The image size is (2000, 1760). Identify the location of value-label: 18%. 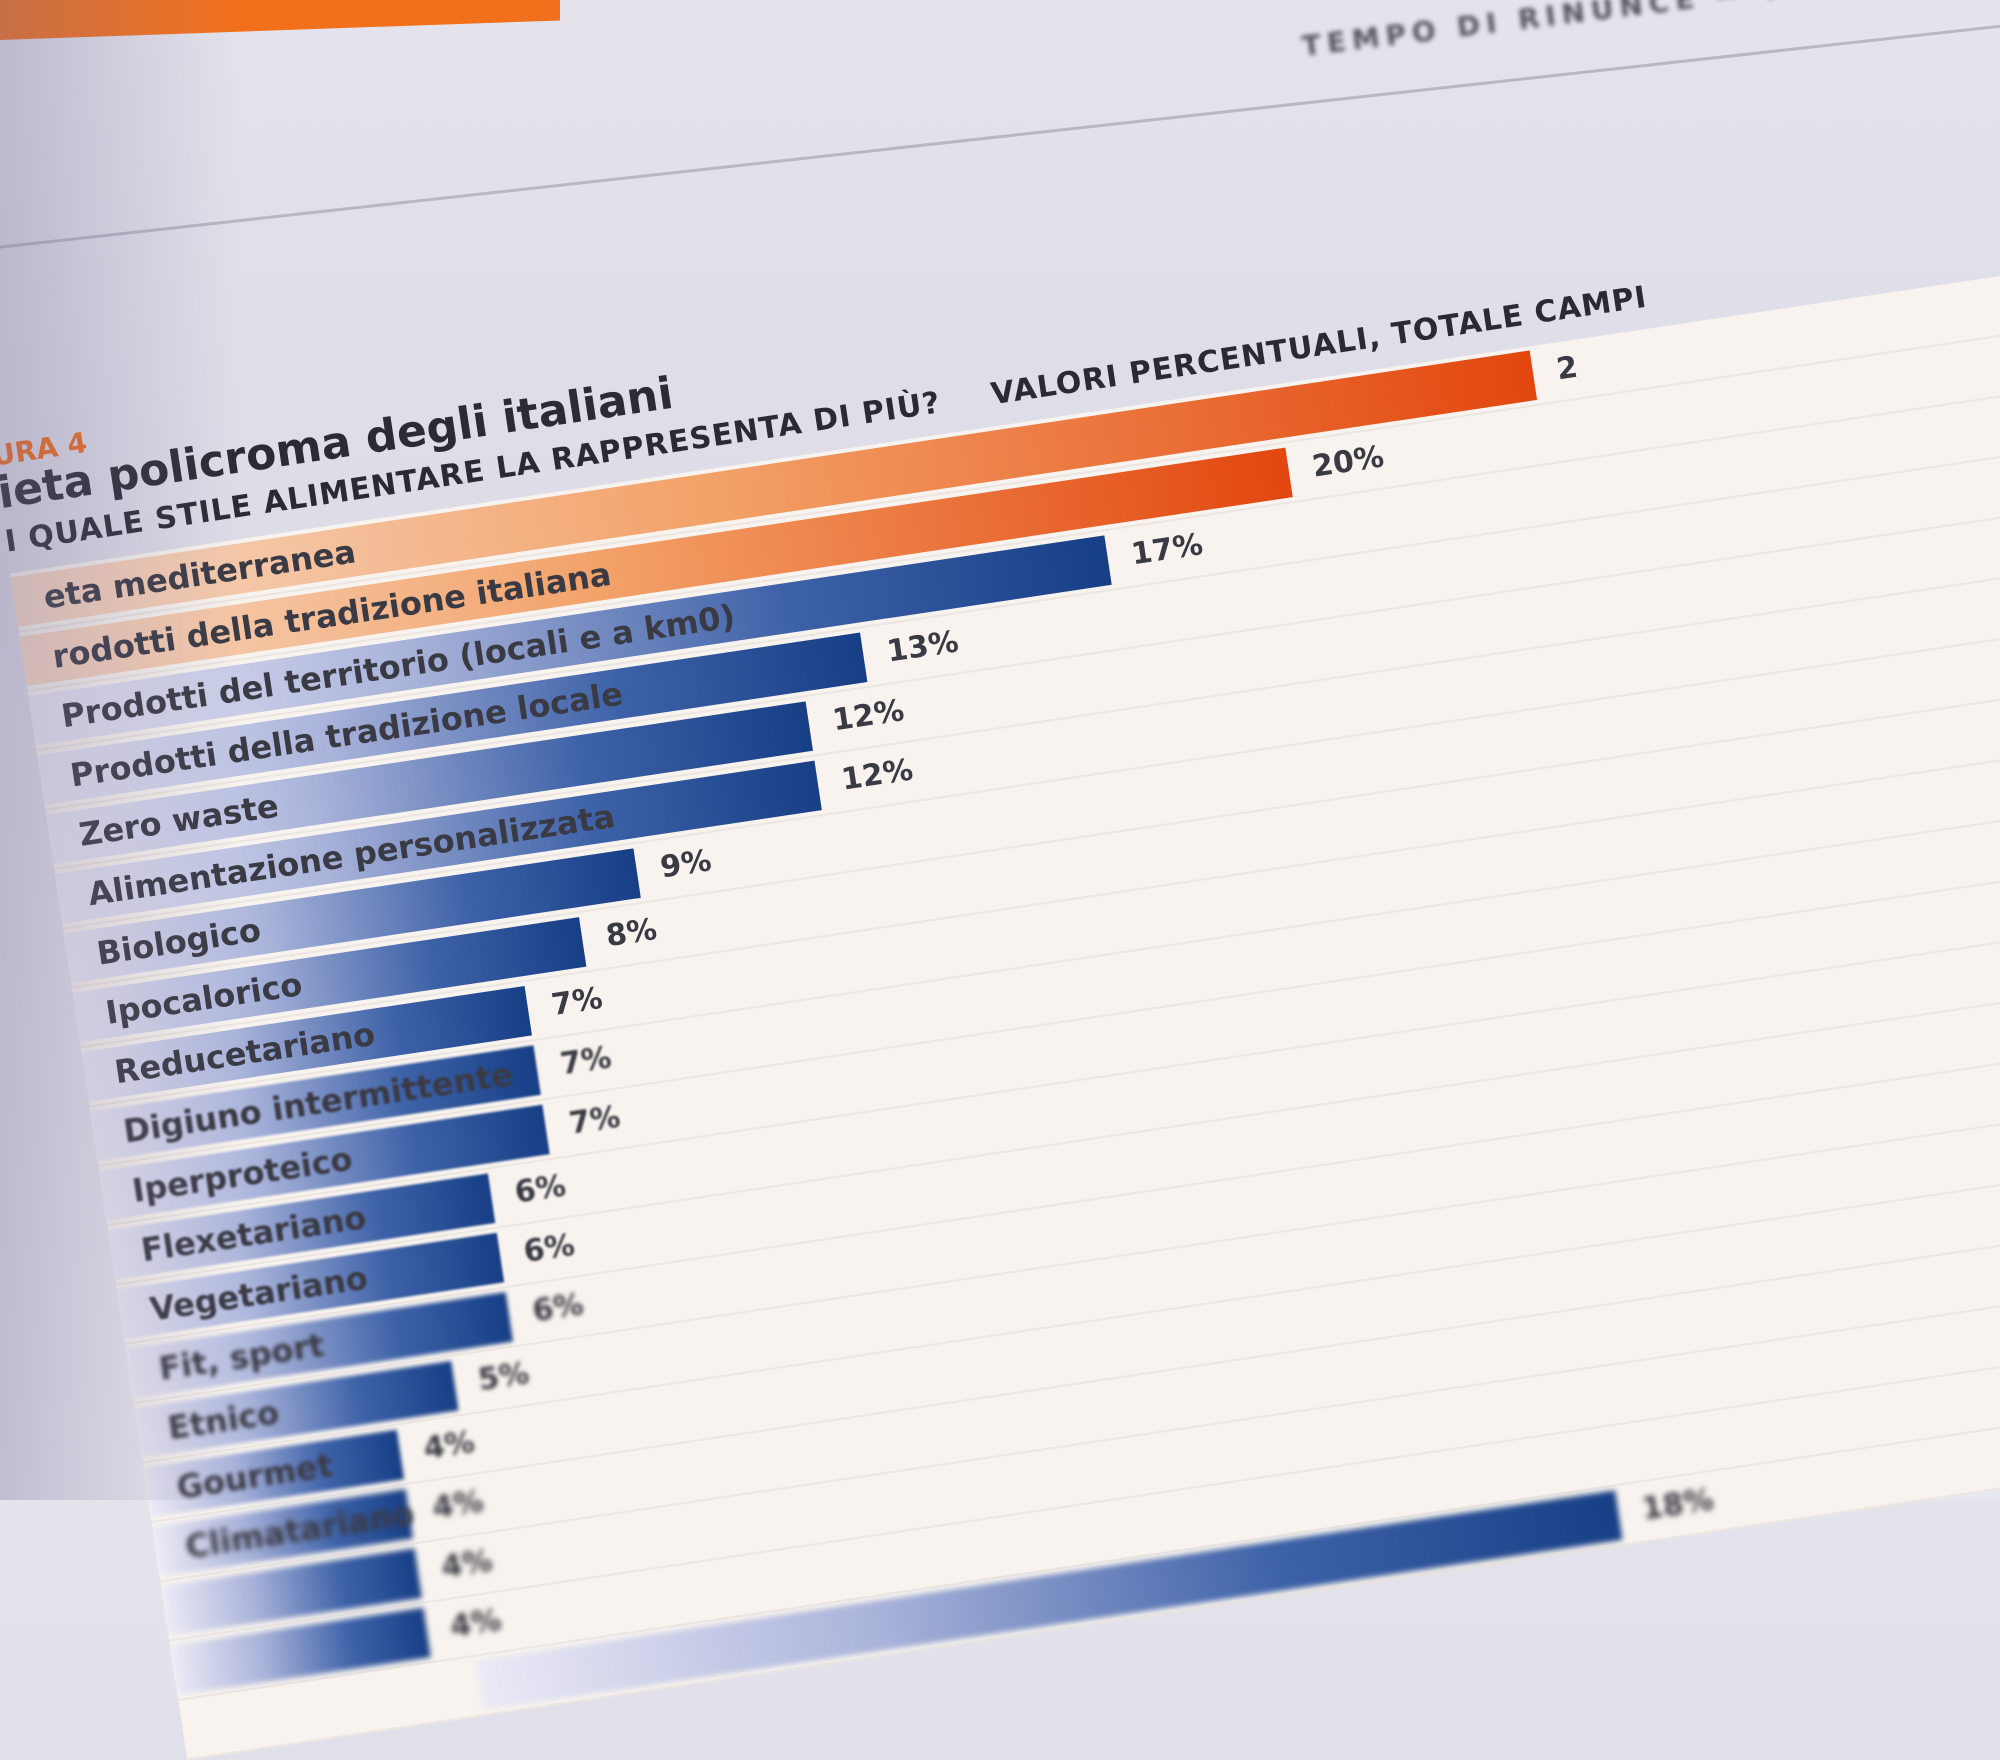
(1677, 1505).